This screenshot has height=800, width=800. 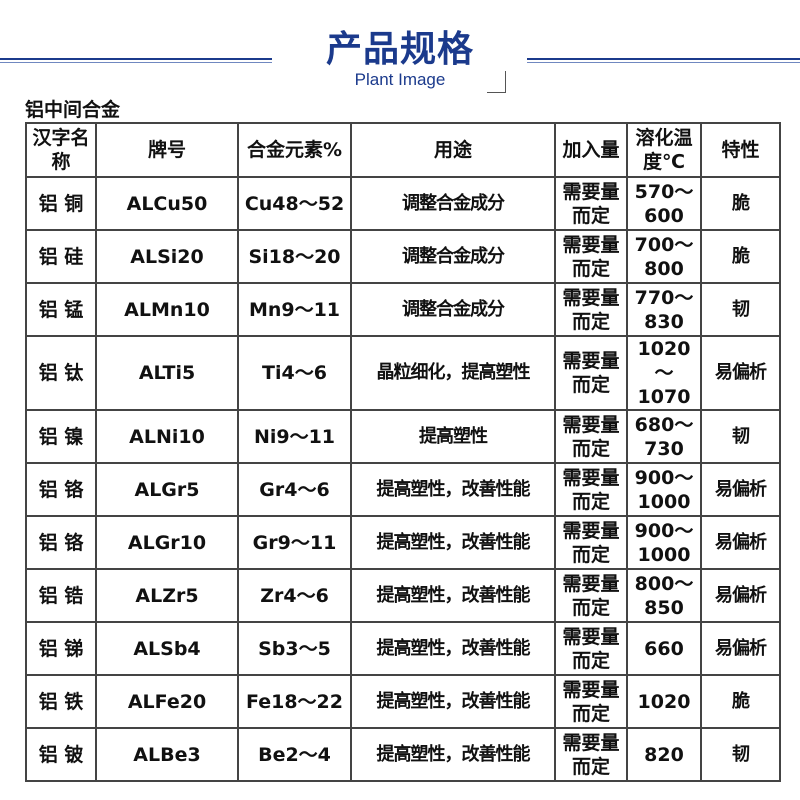 I want to click on cell-col-name: 铝 铁, so click(x=61, y=701).